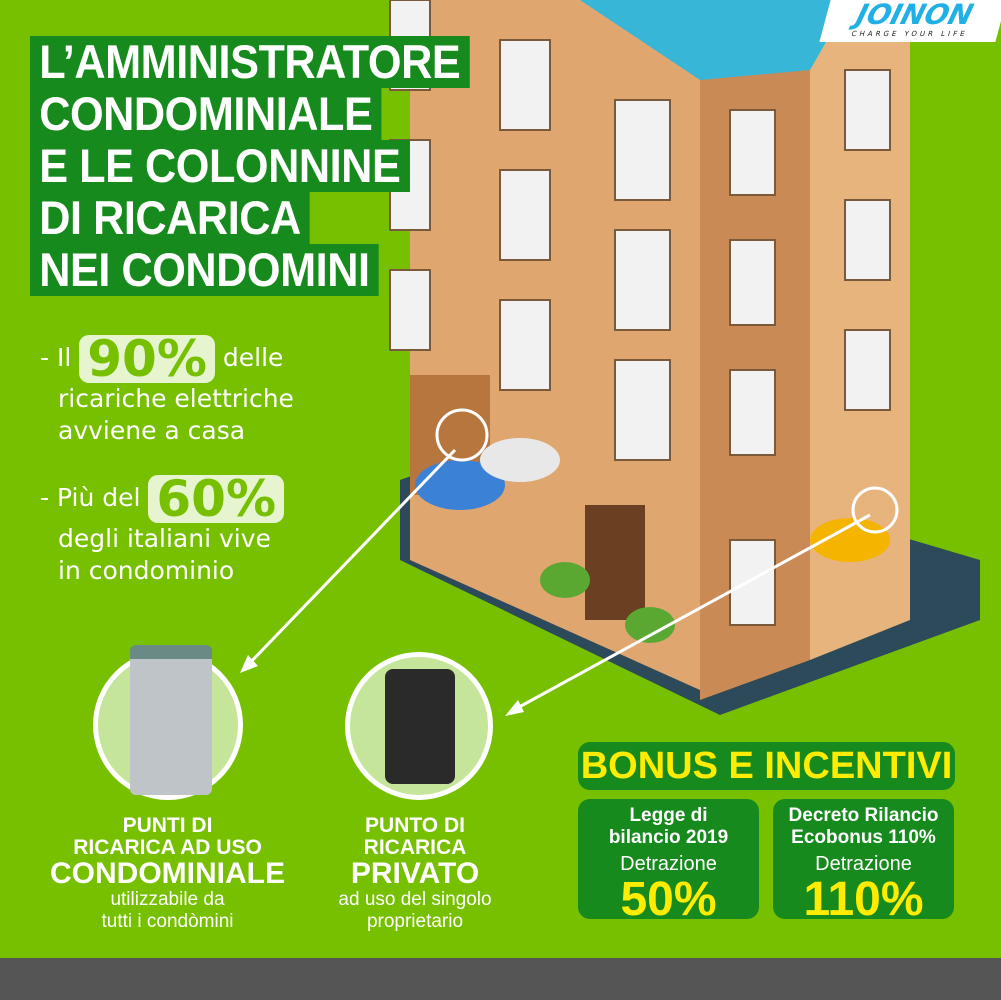 Image resolution: width=1001 pixels, height=1000 pixels. I want to click on caption-desc: proprietario, so click(415, 921).